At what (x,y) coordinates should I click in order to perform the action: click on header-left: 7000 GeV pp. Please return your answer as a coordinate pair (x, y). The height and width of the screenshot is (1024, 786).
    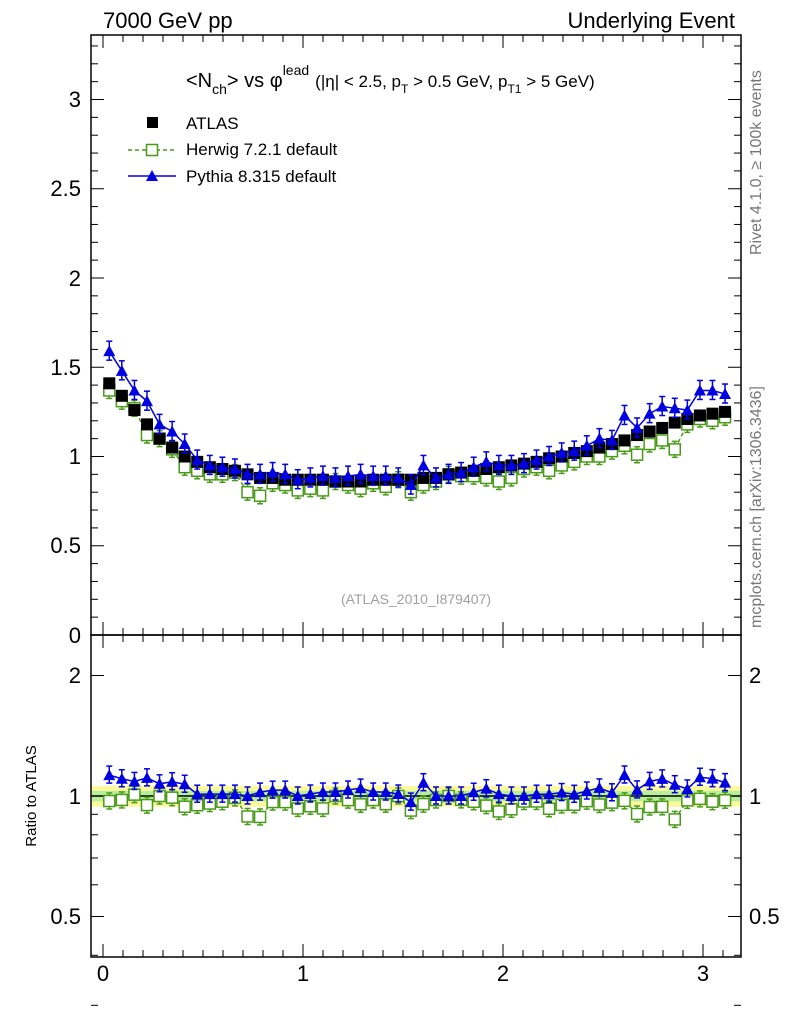
    Looking at the image, I should click on (168, 20).